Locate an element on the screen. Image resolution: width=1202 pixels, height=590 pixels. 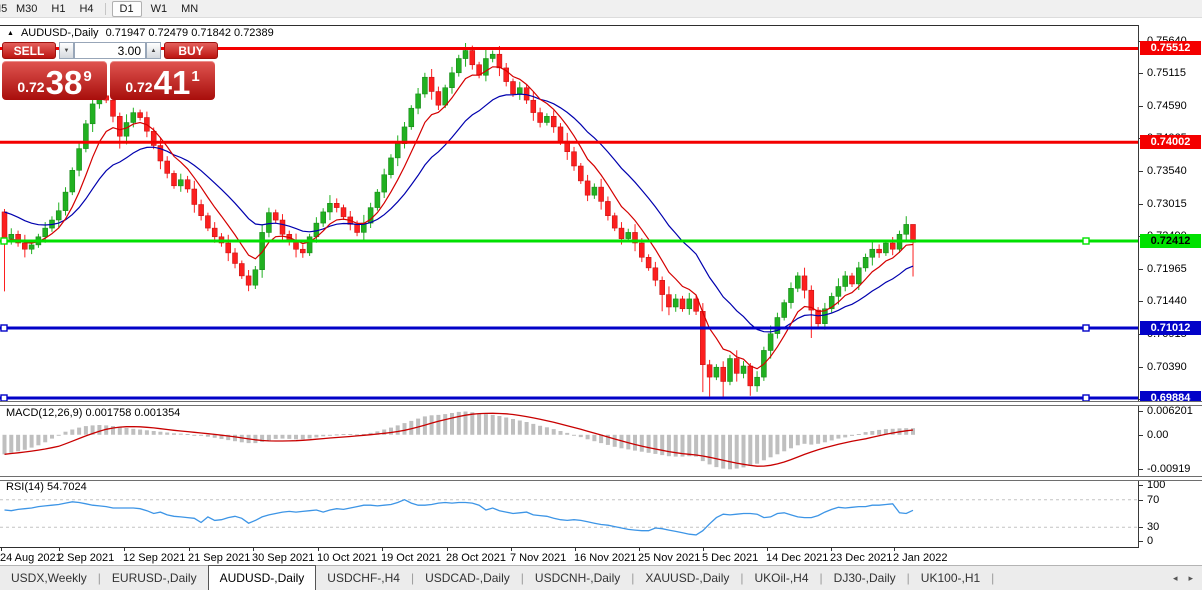
buy-price-display: 0.72 41 1 is located at coordinates (162, 80).